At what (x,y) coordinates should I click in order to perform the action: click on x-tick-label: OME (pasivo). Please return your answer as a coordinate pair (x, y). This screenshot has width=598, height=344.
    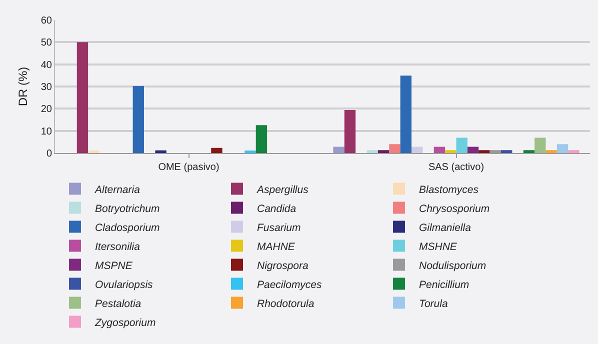
    Looking at the image, I should click on (189, 167).